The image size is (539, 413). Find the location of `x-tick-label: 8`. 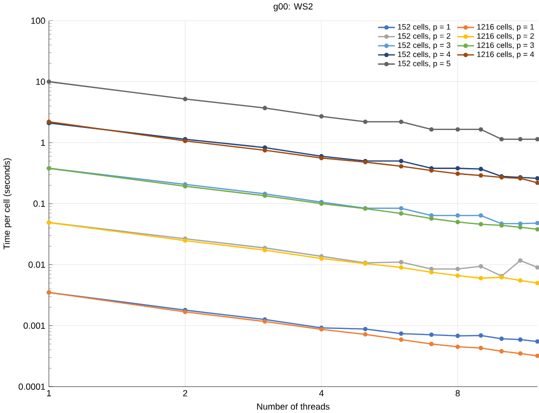

x-tick-label: 8 is located at coordinates (458, 393).